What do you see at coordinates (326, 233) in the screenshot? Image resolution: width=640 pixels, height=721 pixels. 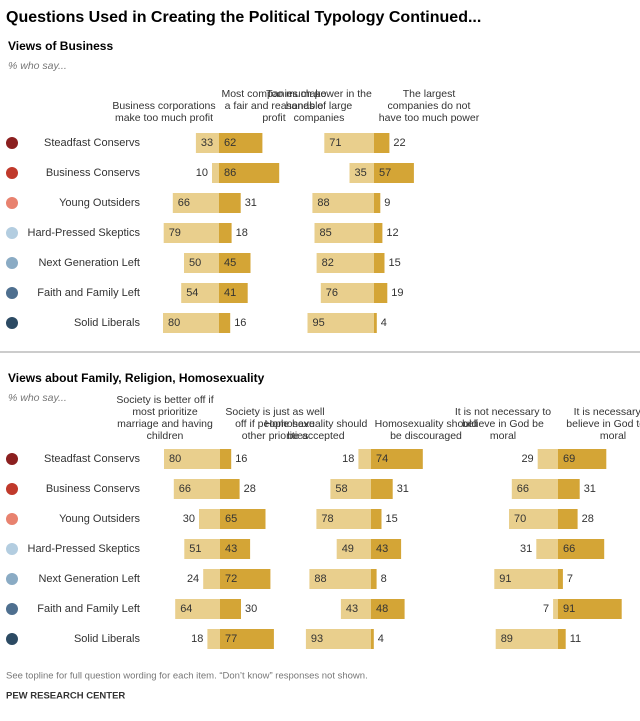 I see `value-label: 85` at bounding box center [326, 233].